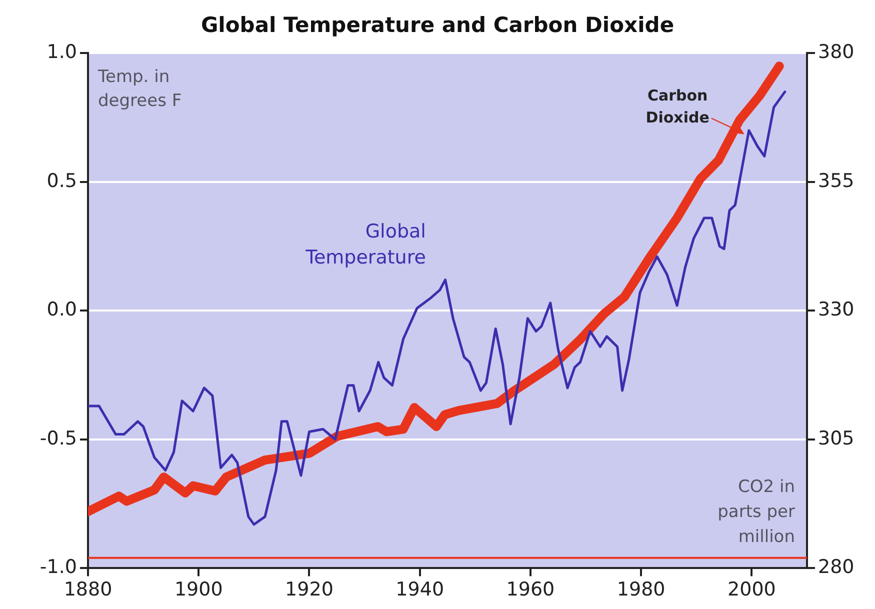  Describe the element at coordinates (836, 567) in the screenshot. I see `y2-tick-label: 280` at that location.